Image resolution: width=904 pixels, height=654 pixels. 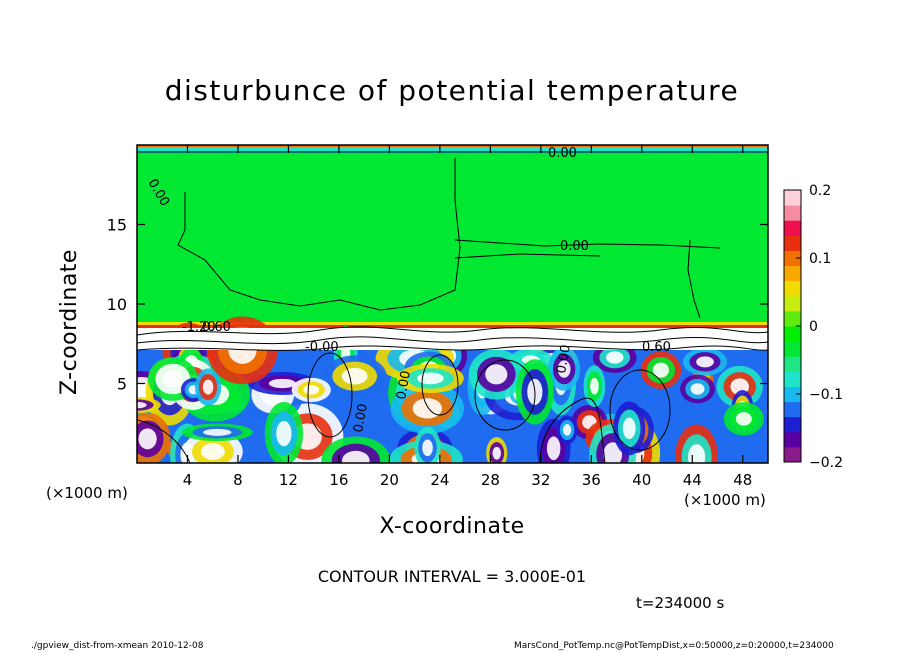 I want to click on x-tick-label: 32, so click(x=540, y=480).